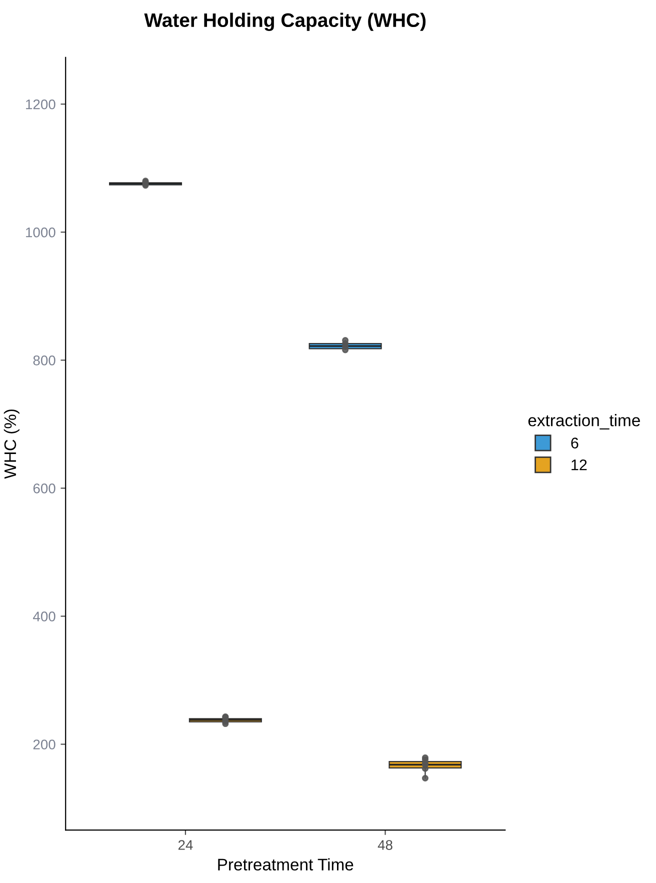 This screenshot has width=656, height=883. Describe the element at coordinates (41, 104) in the screenshot. I see `y-tick-label: 1200` at that location.